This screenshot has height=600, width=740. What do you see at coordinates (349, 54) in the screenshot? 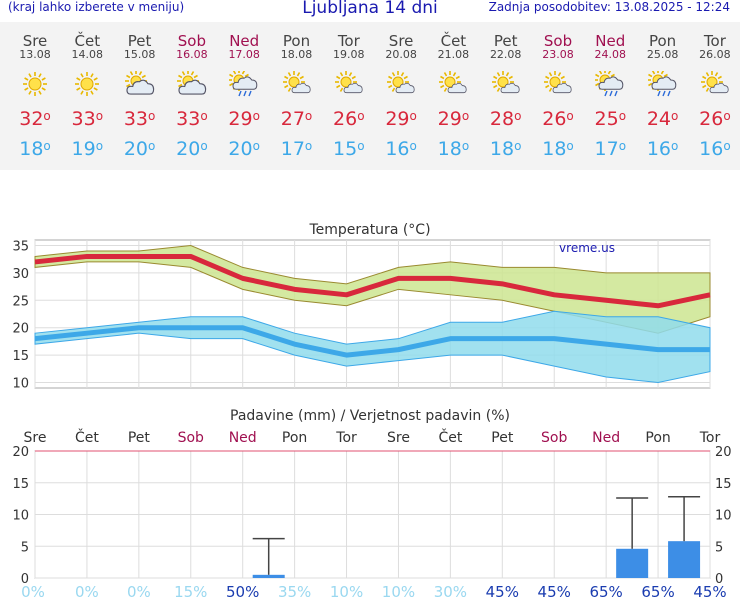
I see `day-date: 19.08` at bounding box center [349, 54].